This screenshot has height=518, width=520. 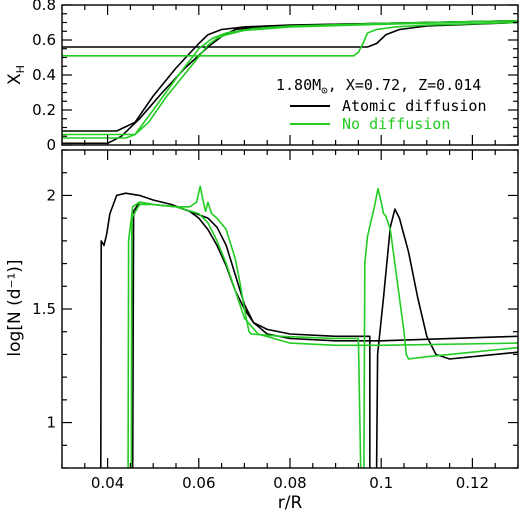 What do you see at coordinates (44, 110) in the screenshot?
I see `top-y-tick-label: 0.2` at bounding box center [44, 110].